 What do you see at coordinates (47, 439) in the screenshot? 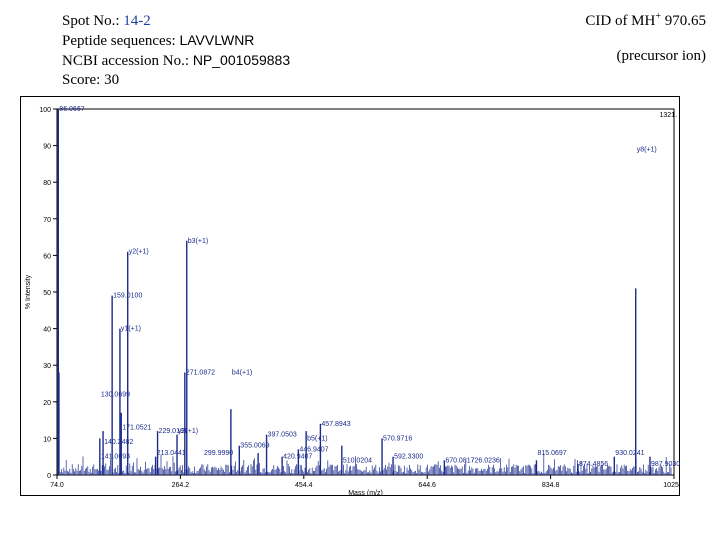
I see `y-tick-label: 10` at bounding box center [47, 439].